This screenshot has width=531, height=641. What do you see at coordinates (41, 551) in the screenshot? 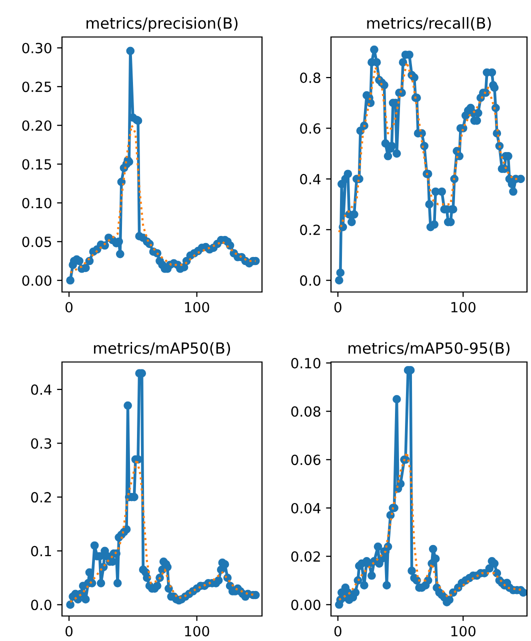
I see `y-tick-label: 0.1` at bounding box center [41, 551].